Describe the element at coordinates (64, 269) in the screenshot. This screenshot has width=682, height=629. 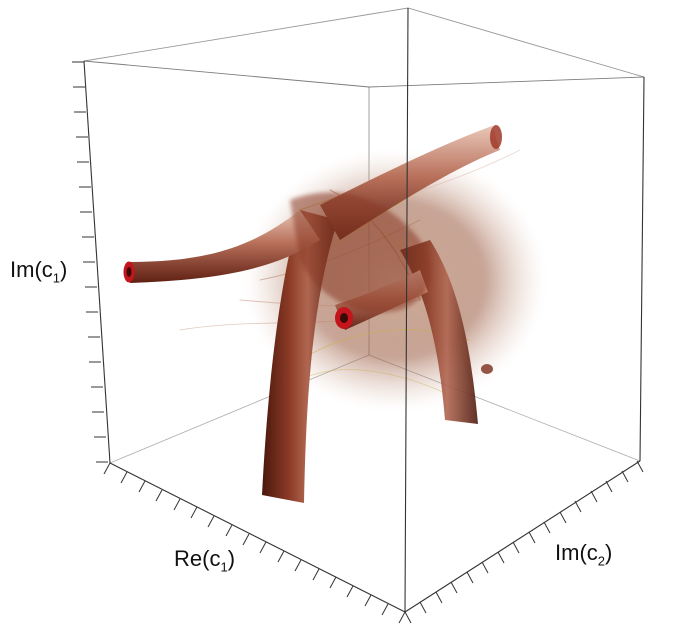
I see `im-c1-label-close: )` at that location.